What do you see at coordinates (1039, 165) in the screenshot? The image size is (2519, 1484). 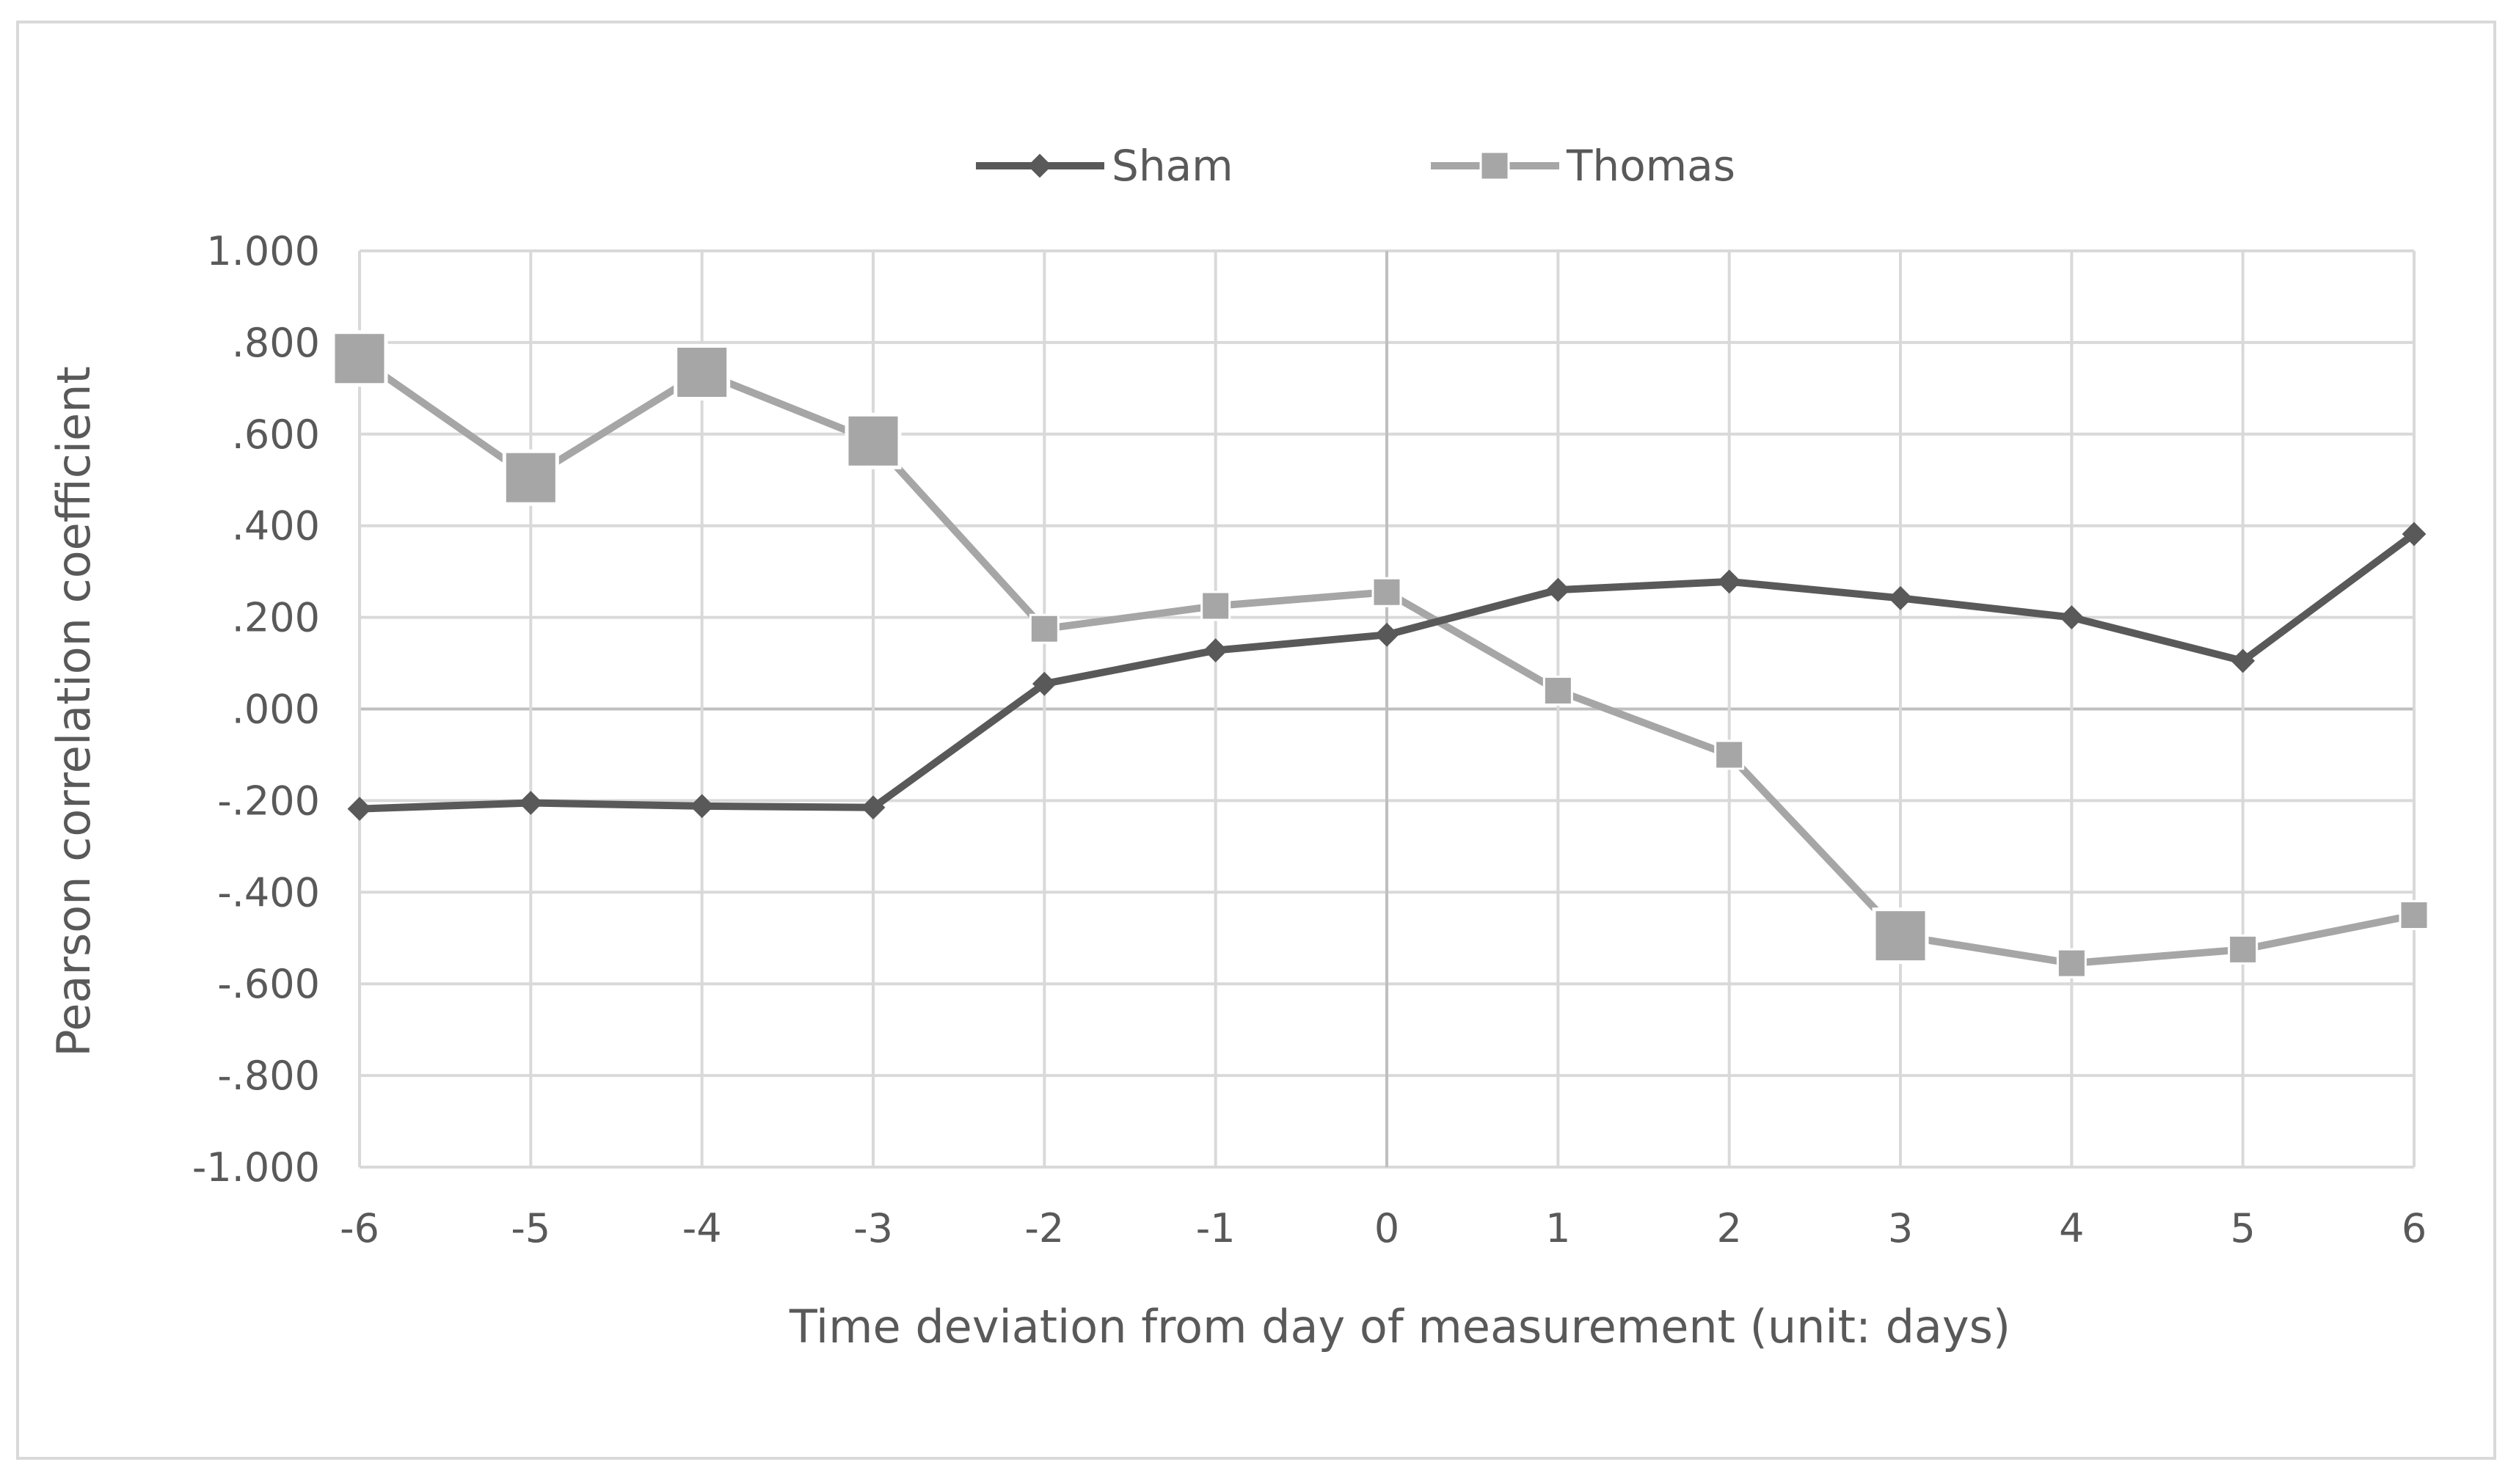 I see `legend-marker-sham` at bounding box center [1039, 165].